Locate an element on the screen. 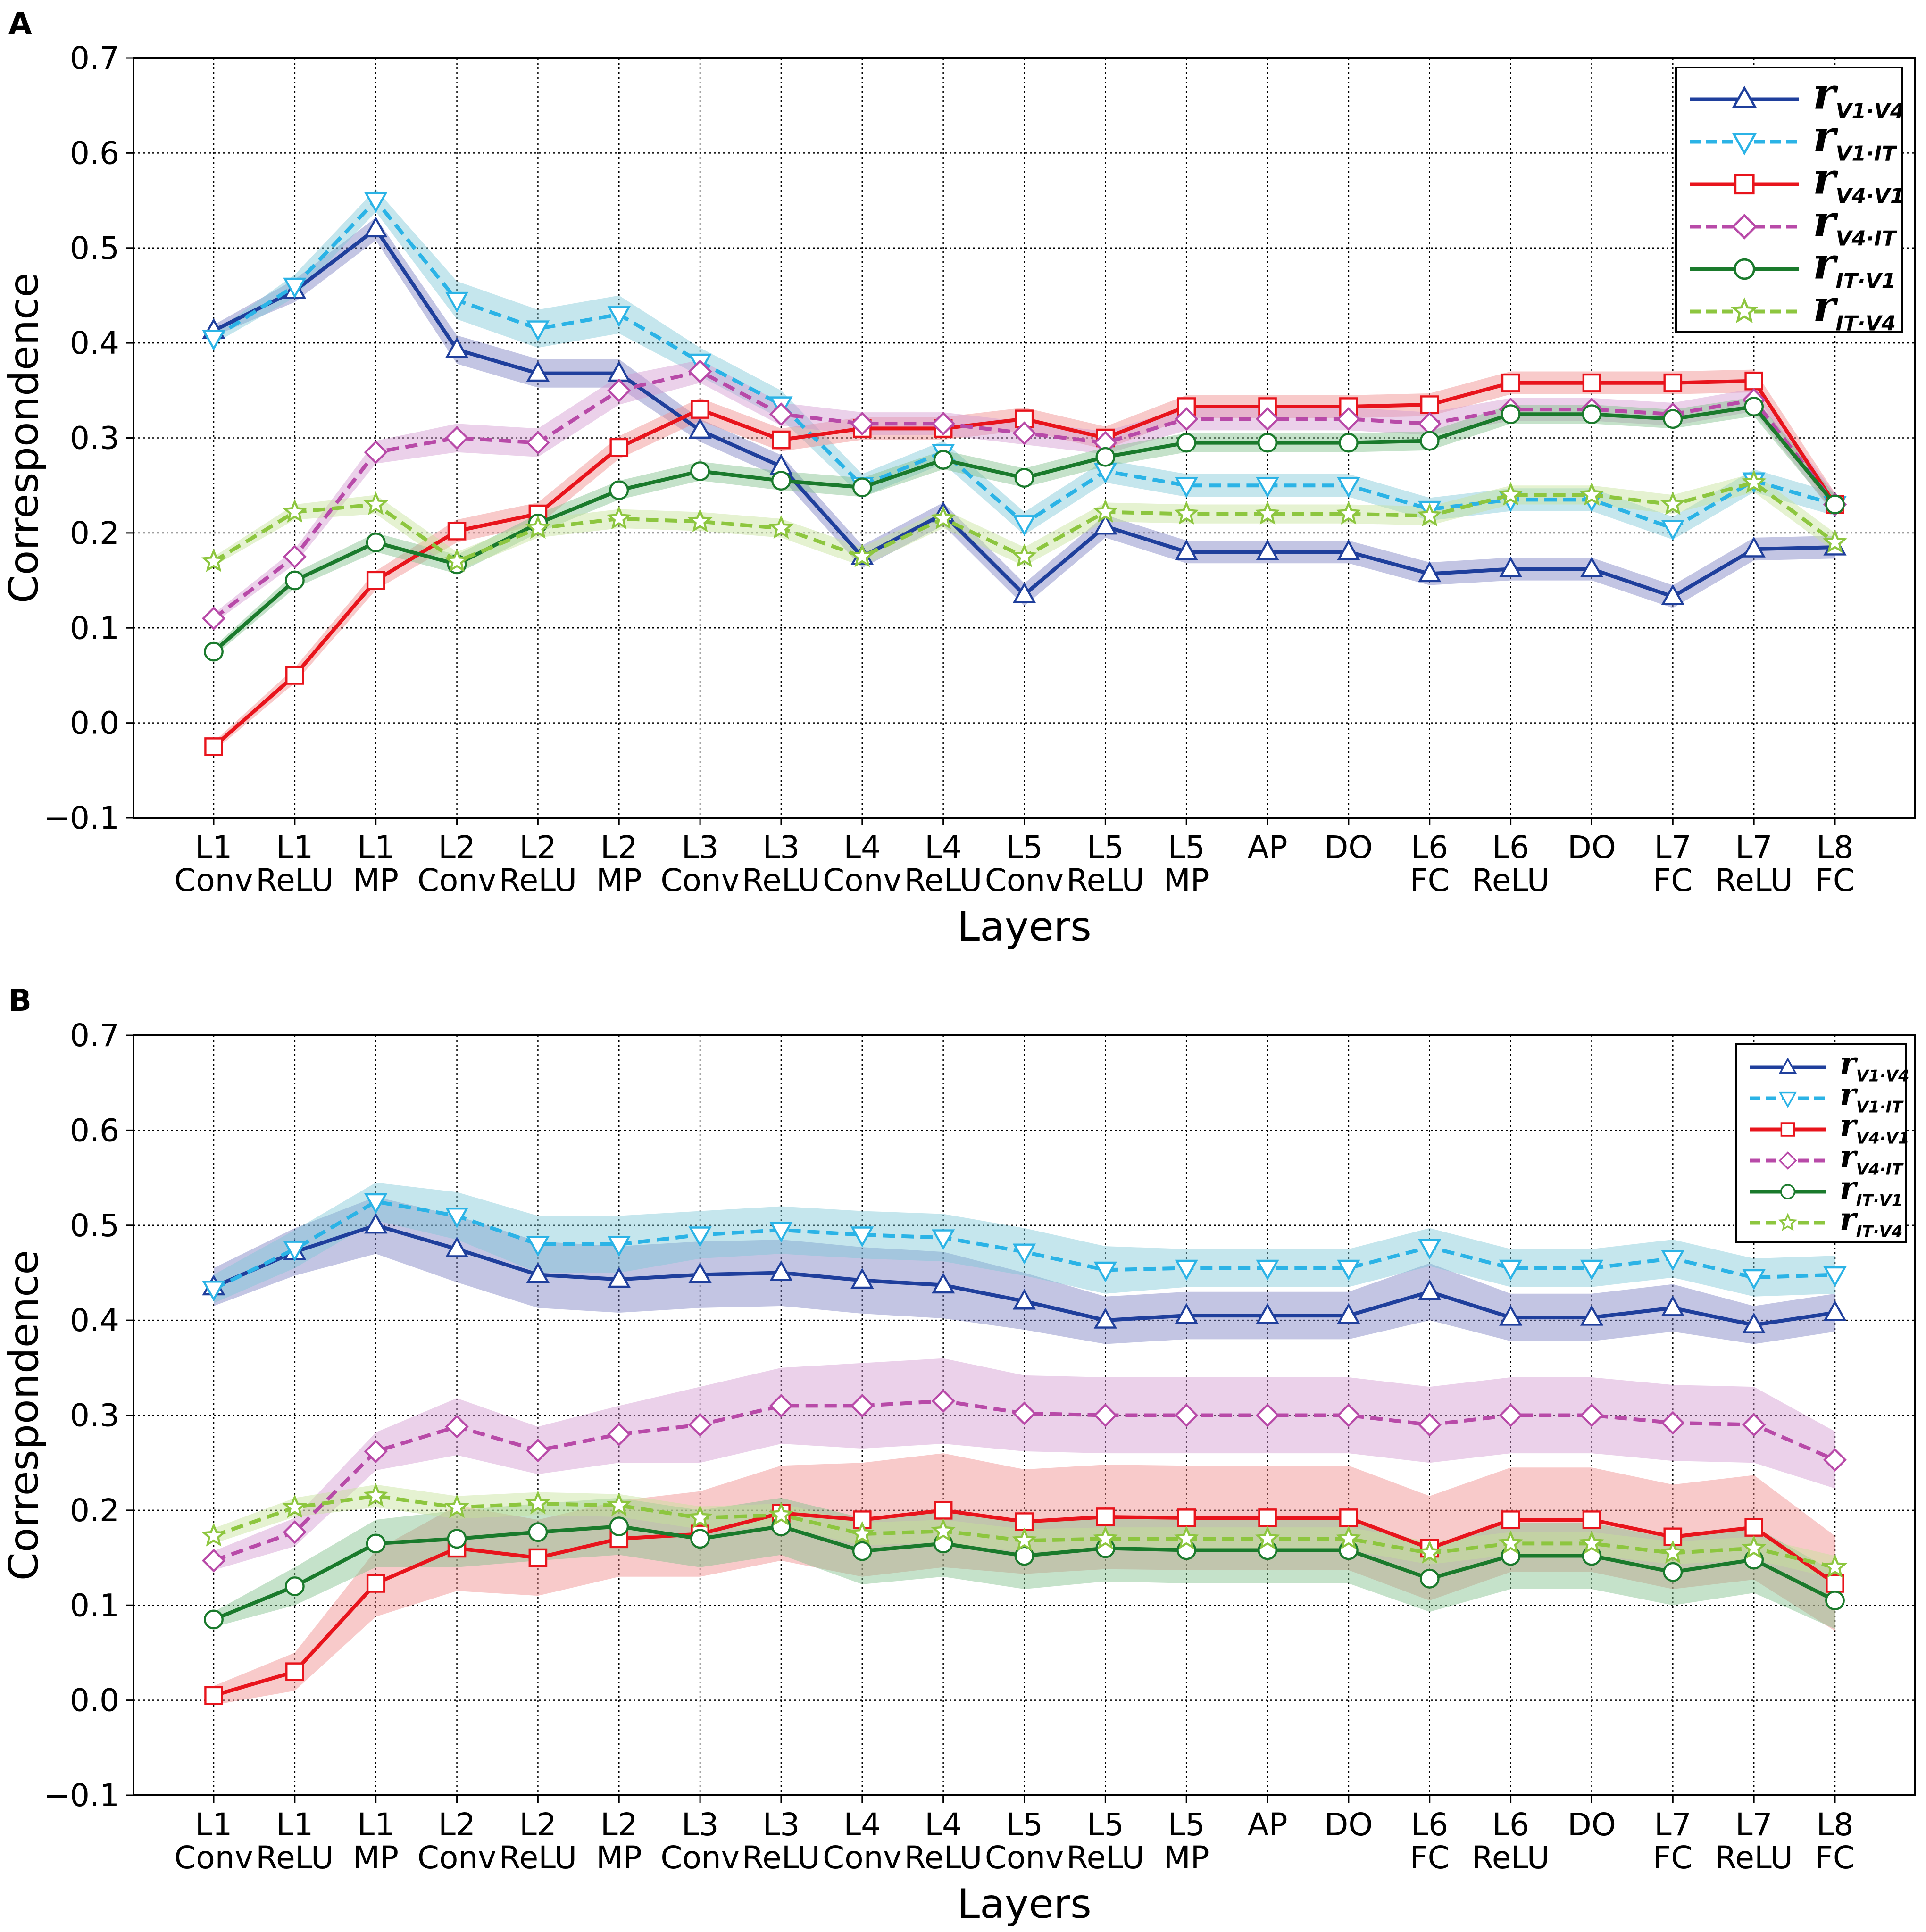 This screenshot has height=1932, width=1926. legend-marker is located at coordinates (1788, 1191).